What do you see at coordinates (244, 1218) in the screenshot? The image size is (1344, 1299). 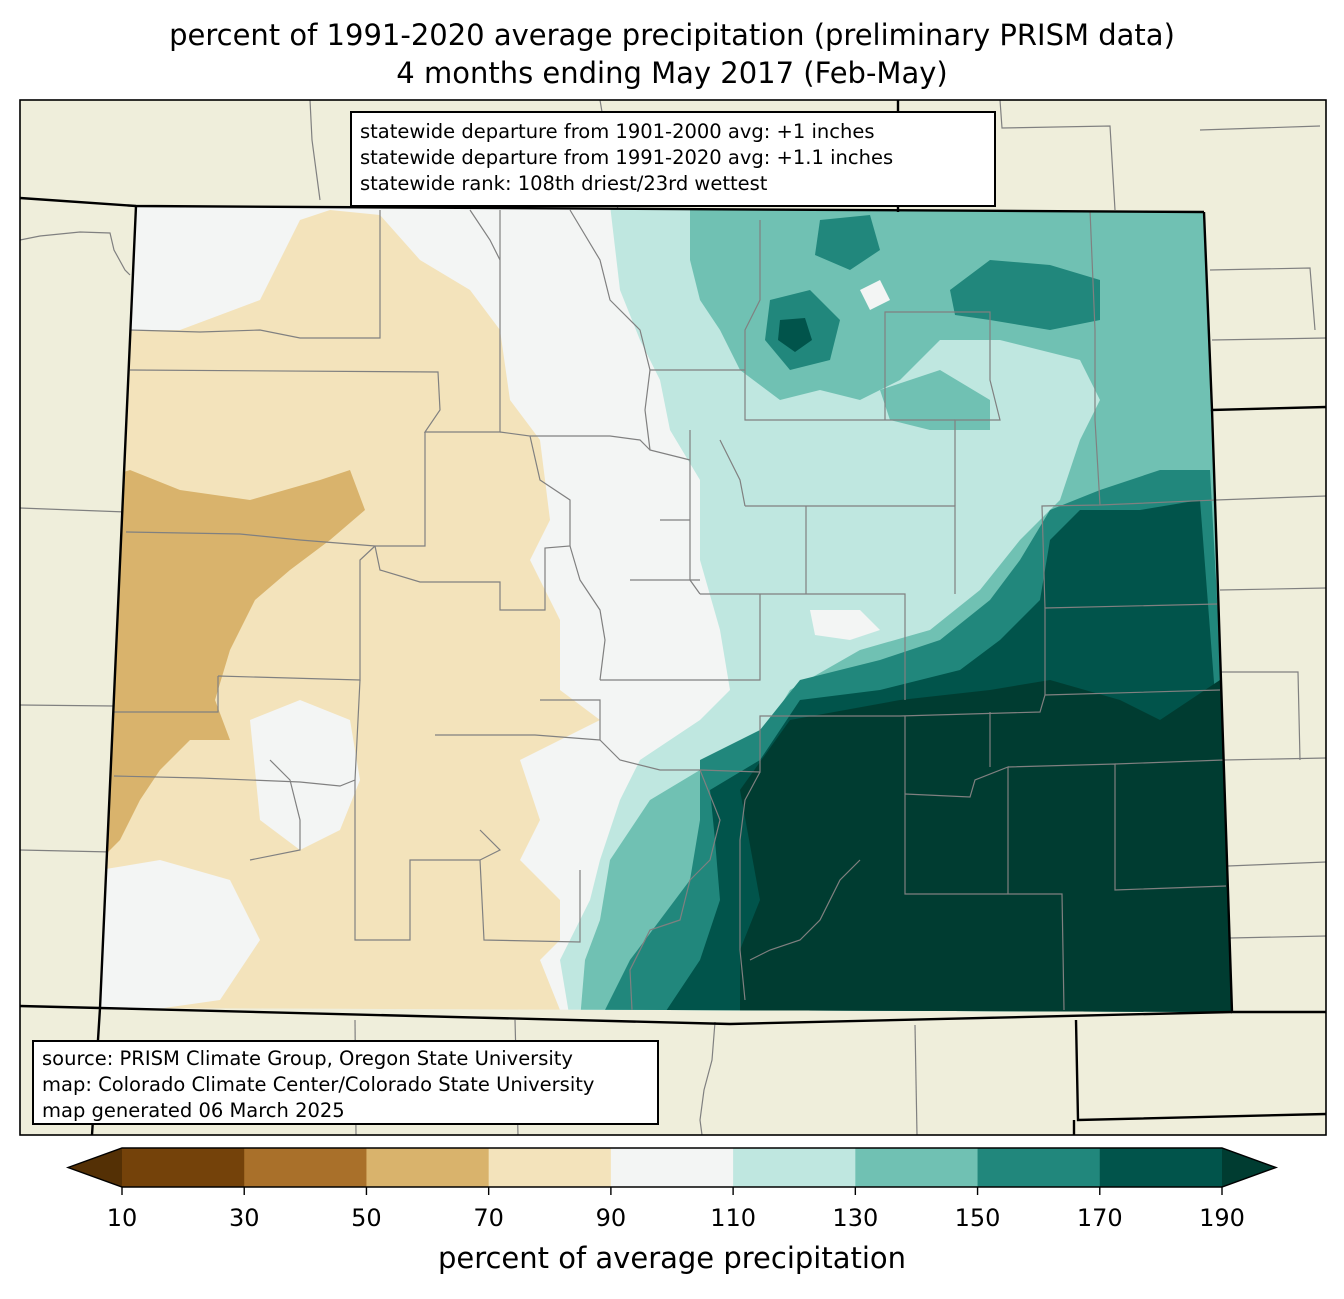 I see `colorbar-tick-label: 30` at bounding box center [244, 1218].